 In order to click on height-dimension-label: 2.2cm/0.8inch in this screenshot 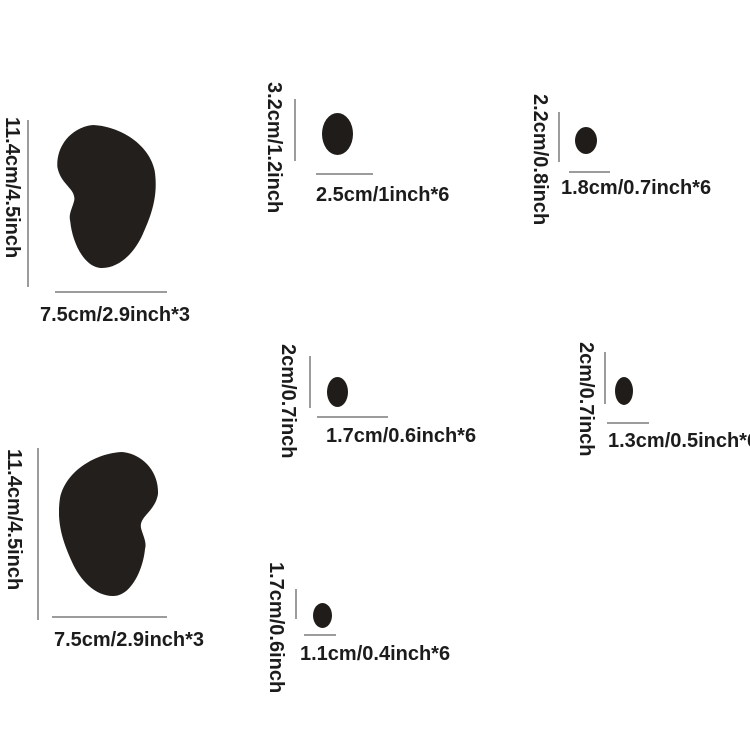, I will do `click(540, 160)`.